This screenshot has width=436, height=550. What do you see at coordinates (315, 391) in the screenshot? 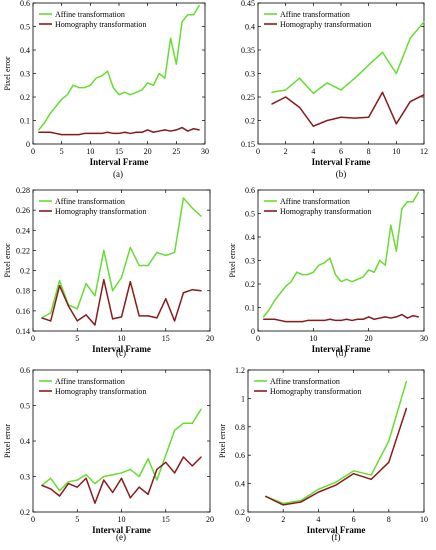
I see `legend-entry: Homography transformation` at bounding box center [315, 391].